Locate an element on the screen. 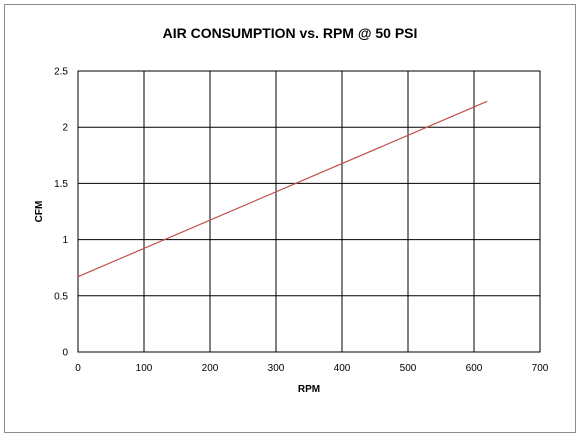  y-tick-label: 1.5 is located at coordinates (61, 184).